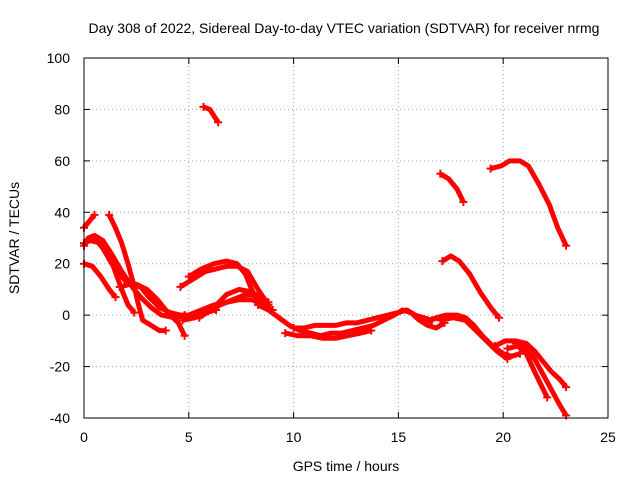 This screenshot has height=480, width=640. What do you see at coordinates (62, 212) in the screenshot?
I see `y-tick-label: 40` at bounding box center [62, 212].